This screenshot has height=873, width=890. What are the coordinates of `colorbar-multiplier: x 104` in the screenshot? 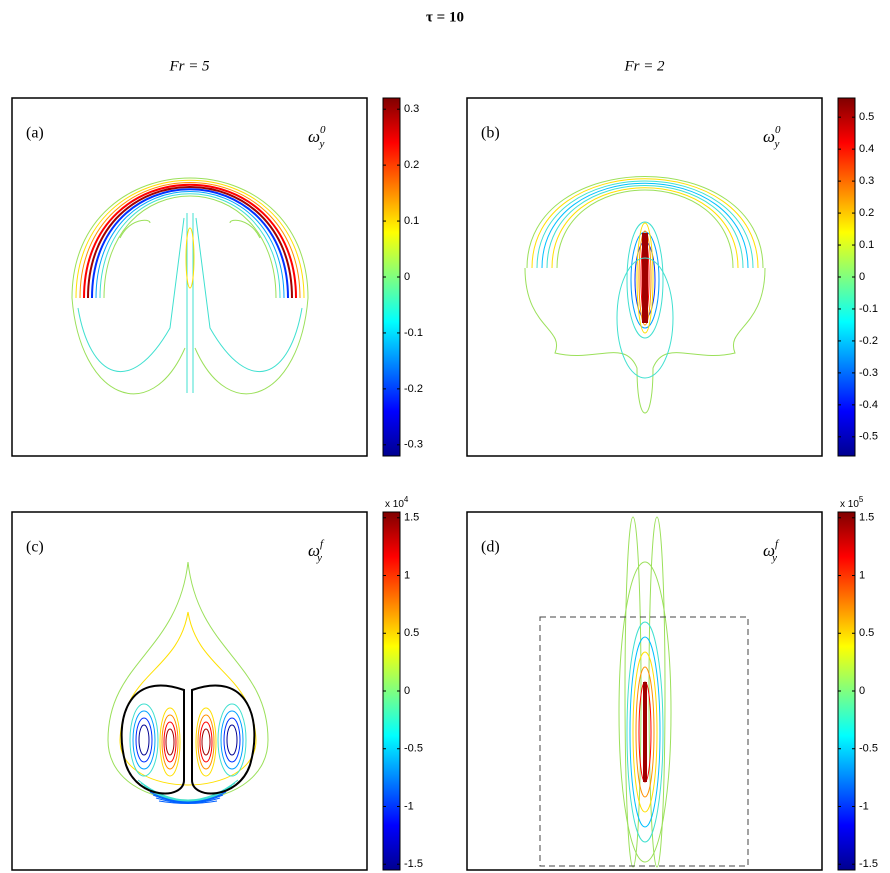 It's located at (397, 502).